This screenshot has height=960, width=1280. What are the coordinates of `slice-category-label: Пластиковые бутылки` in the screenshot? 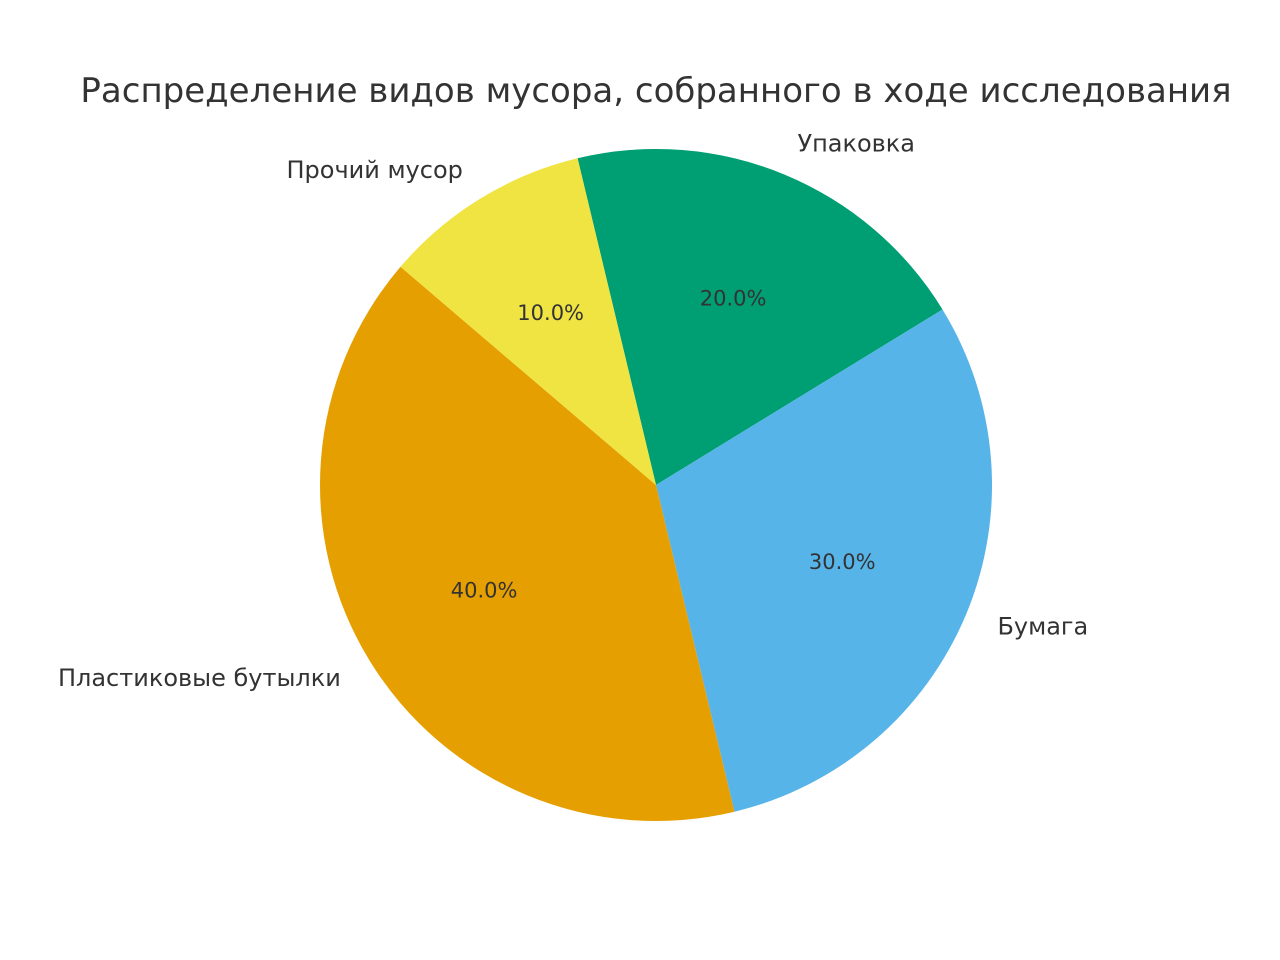 It's located at (199, 678).